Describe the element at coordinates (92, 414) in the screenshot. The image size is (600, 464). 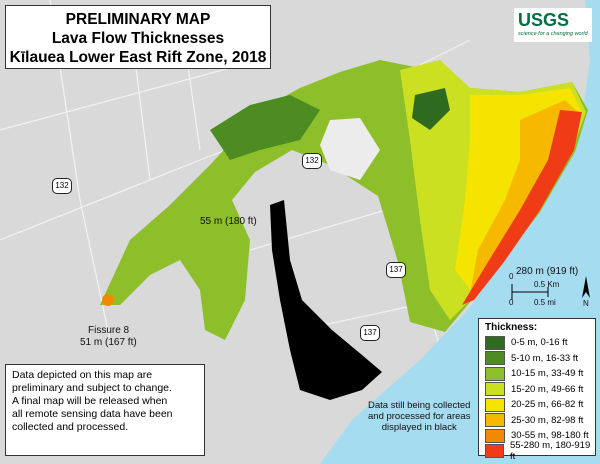
I see `note-line: all remote sensing data have been` at that location.